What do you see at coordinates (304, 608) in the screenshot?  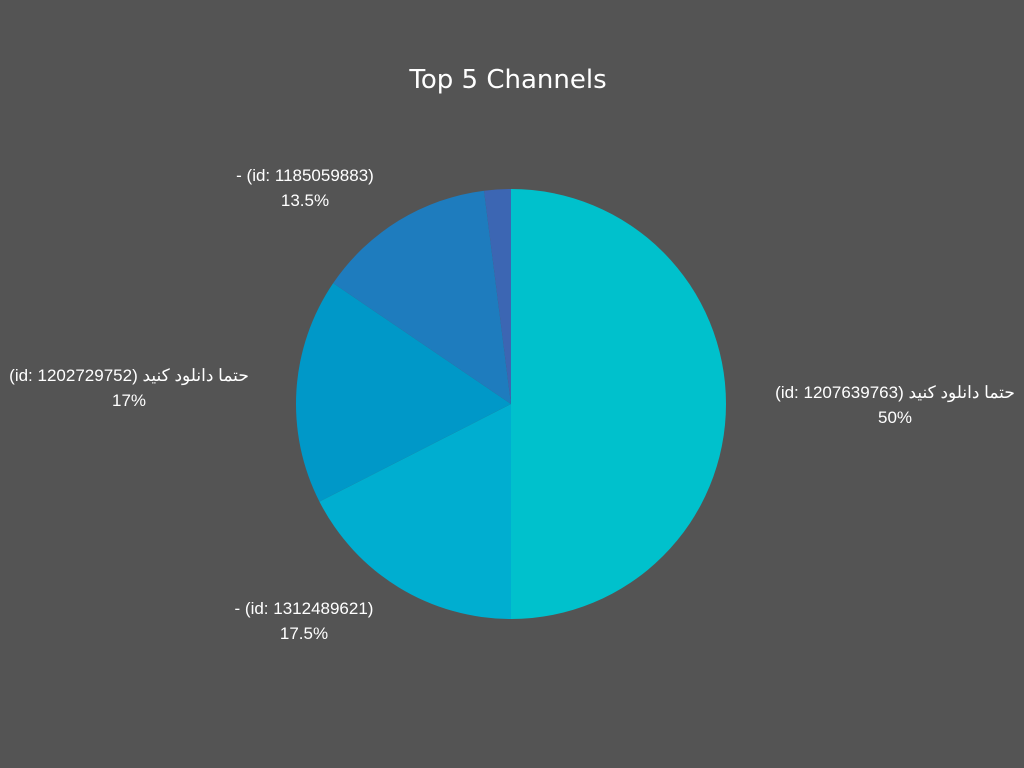 I see `slice-label-2: - (id: 1312489621)` at bounding box center [304, 608].